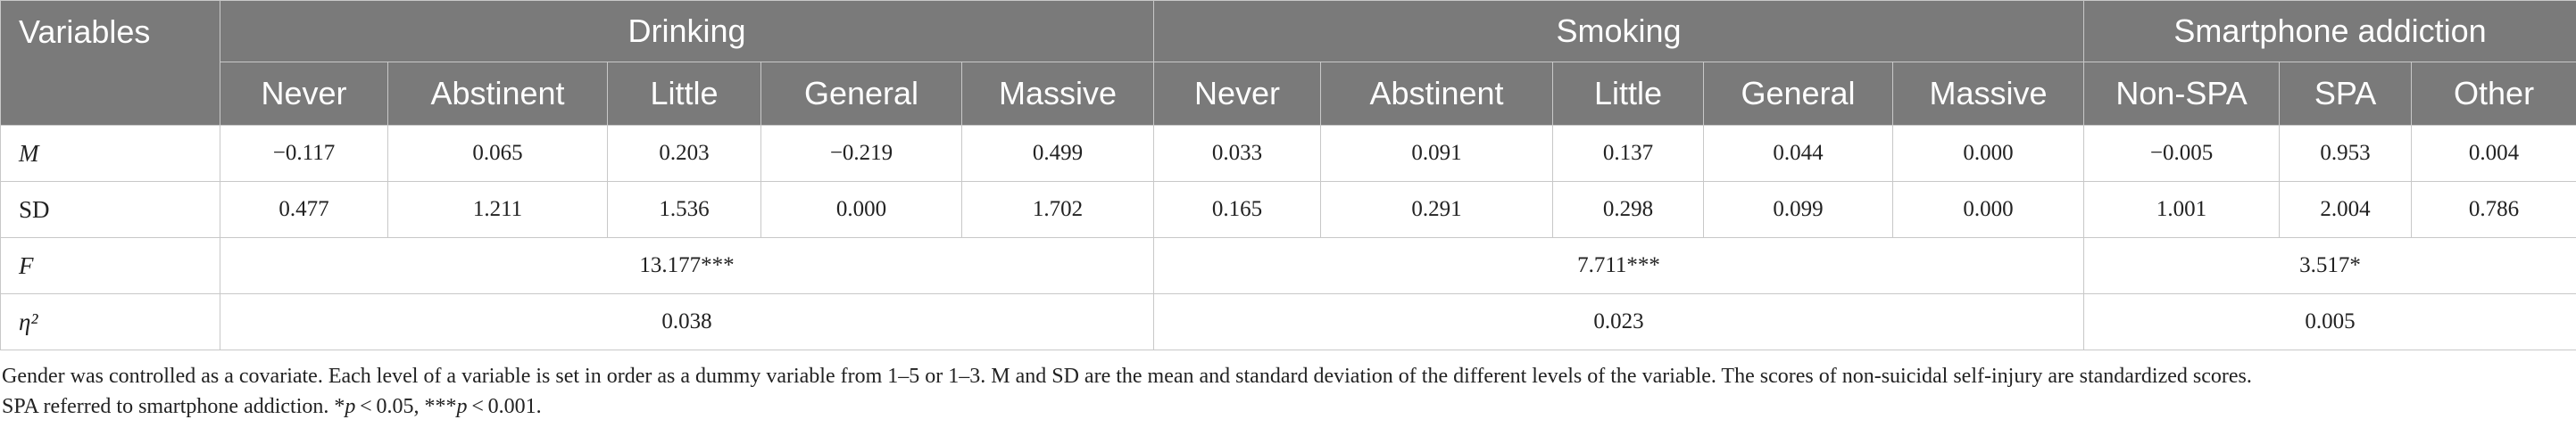  I want to click on table-cell: 0.786, so click(2494, 210).